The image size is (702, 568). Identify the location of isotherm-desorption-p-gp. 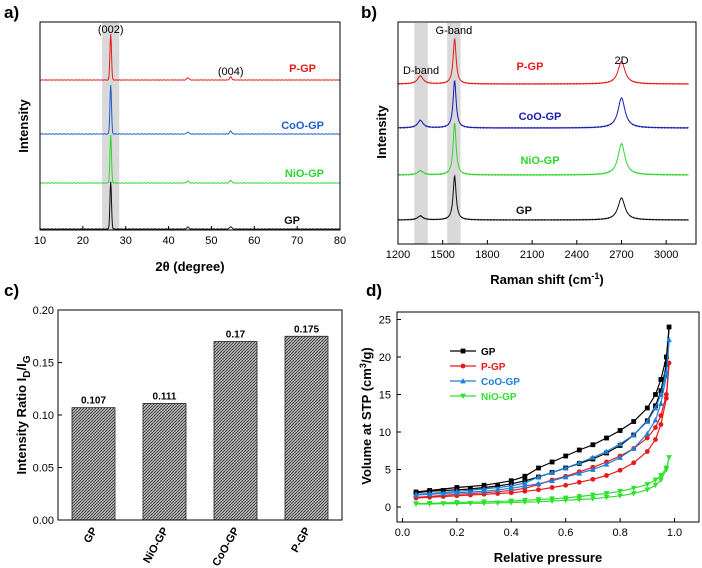
(542, 430).